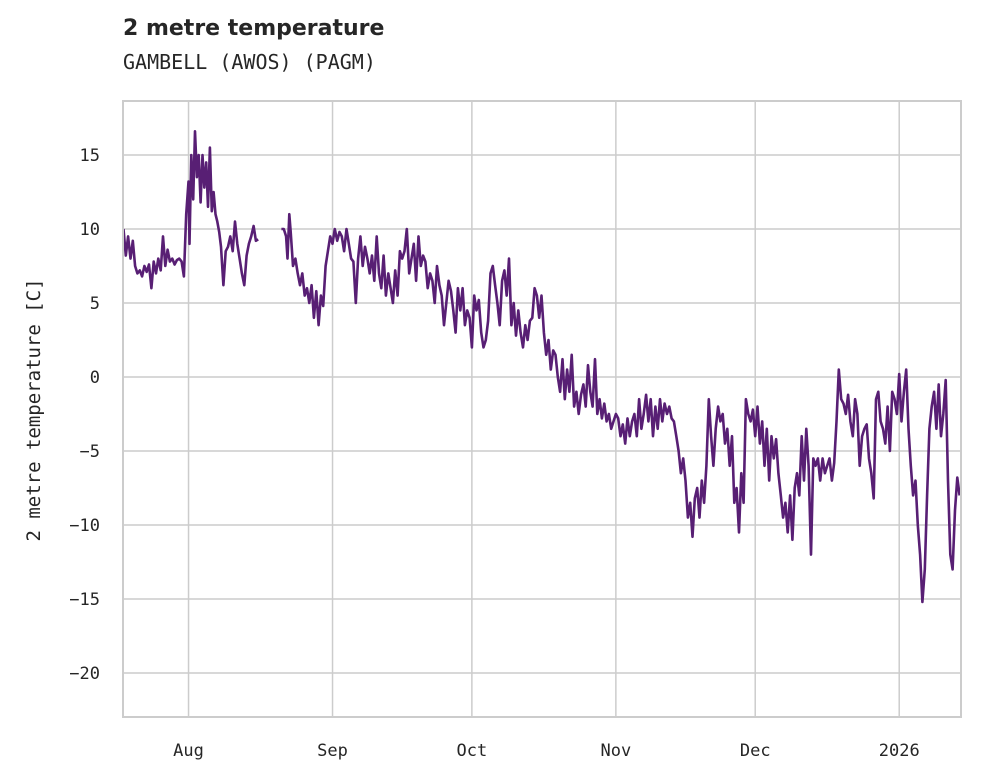  Describe the element at coordinates (472, 751) in the screenshot. I see `x-tick-label: Oct` at that location.